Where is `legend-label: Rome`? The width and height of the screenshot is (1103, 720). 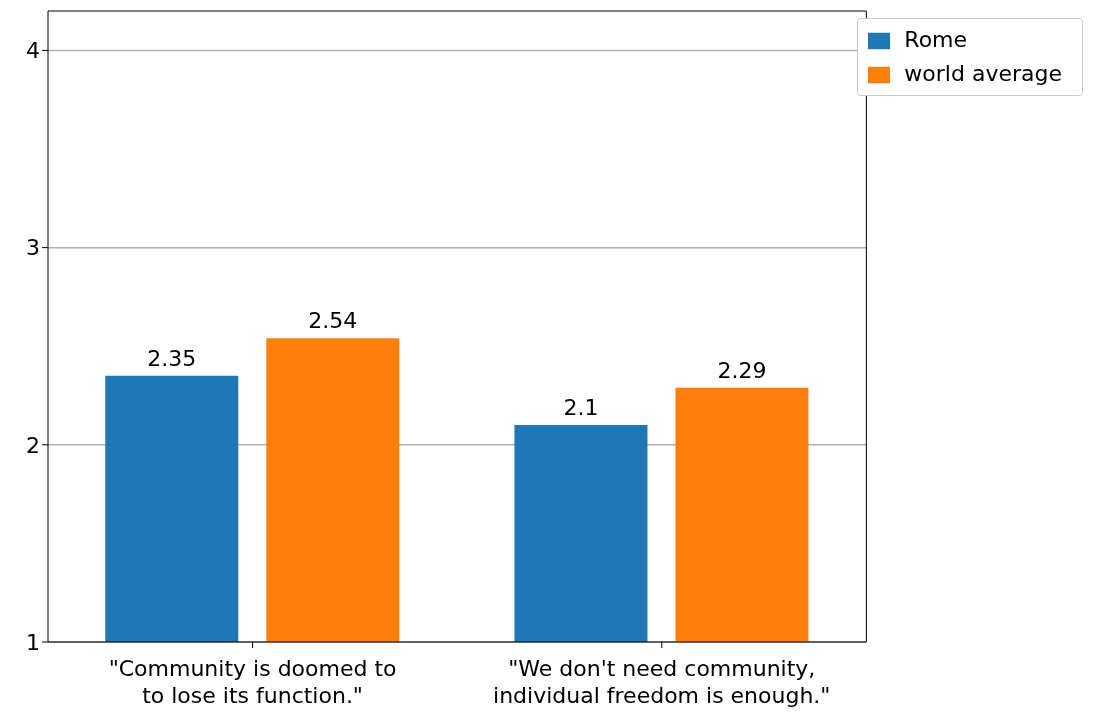
legend-label: Rome is located at coordinates (936, 39).